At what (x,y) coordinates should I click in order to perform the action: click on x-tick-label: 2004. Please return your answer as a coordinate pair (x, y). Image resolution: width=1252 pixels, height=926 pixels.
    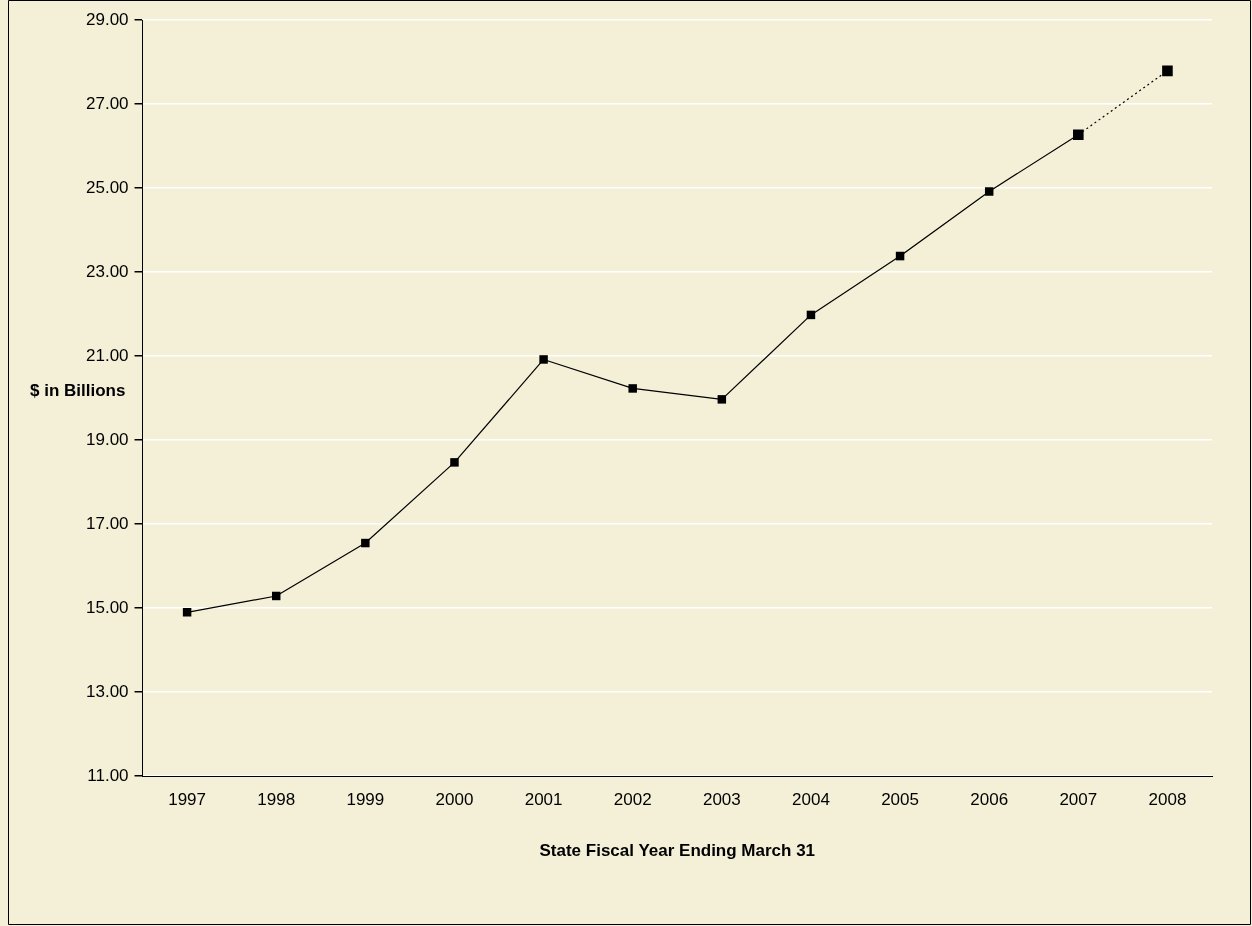
    Looking at the image, I should click on (811, 800).